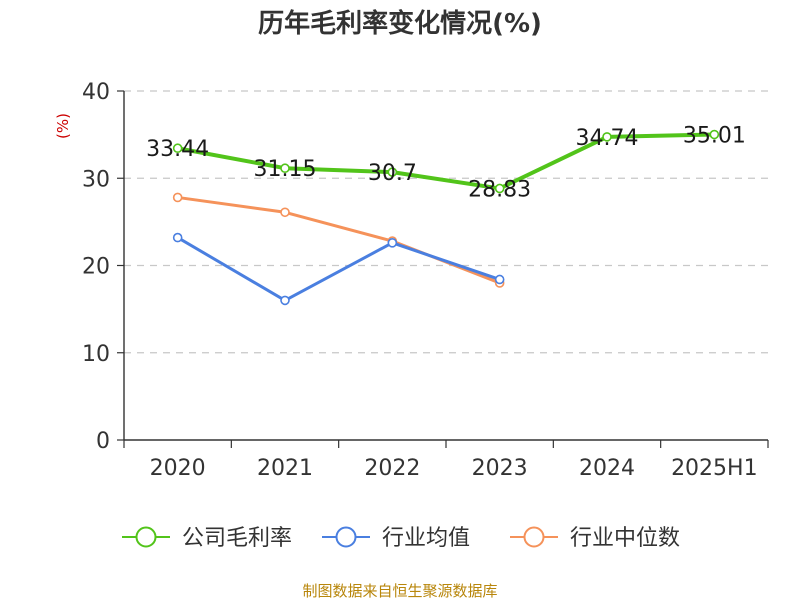  I want to click on data-label-2021: 31.15, so click(285, 169).